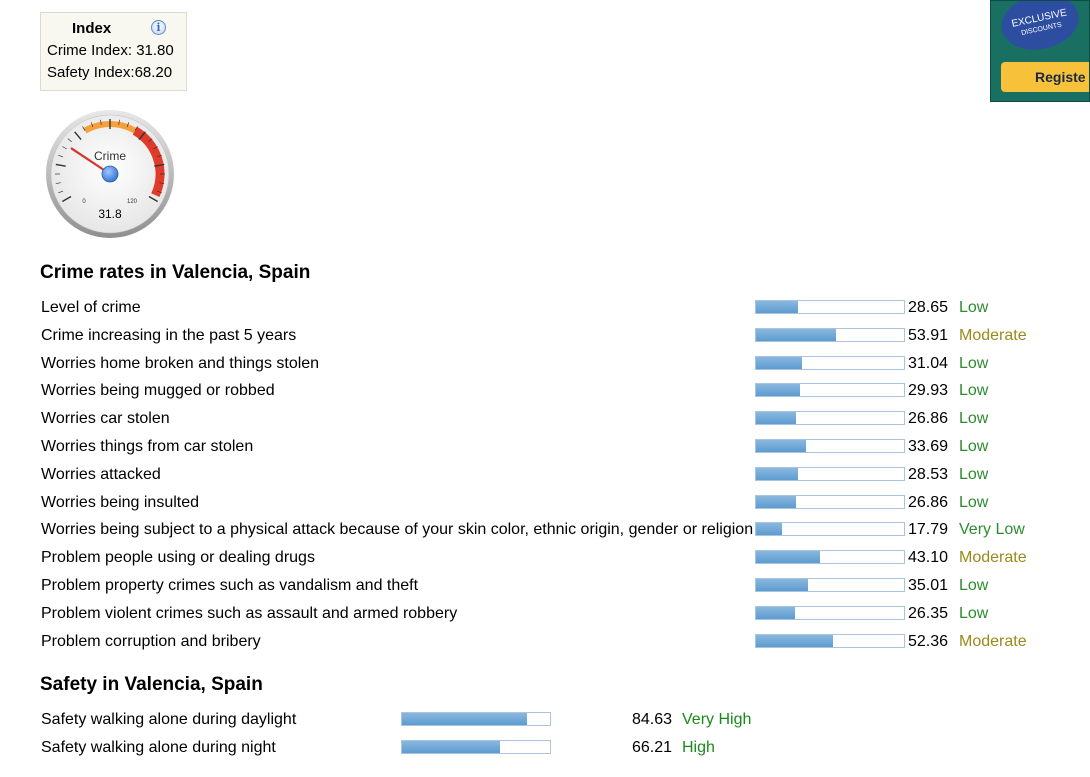  I want to click on crime-index-value: 31.80, so click(155, 50).